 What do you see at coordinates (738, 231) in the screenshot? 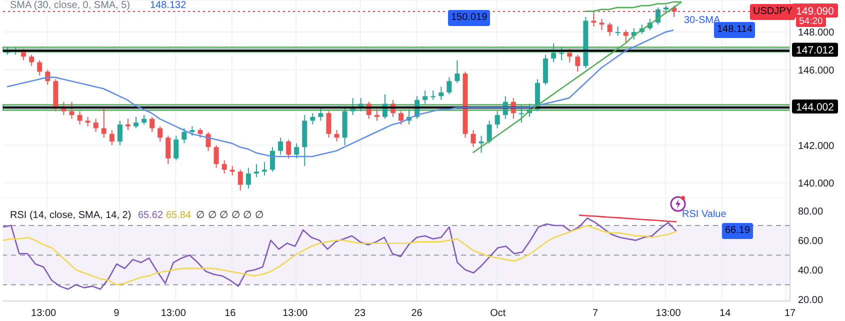
I see `annotation: 66.19` at bounding box center [738, 231].